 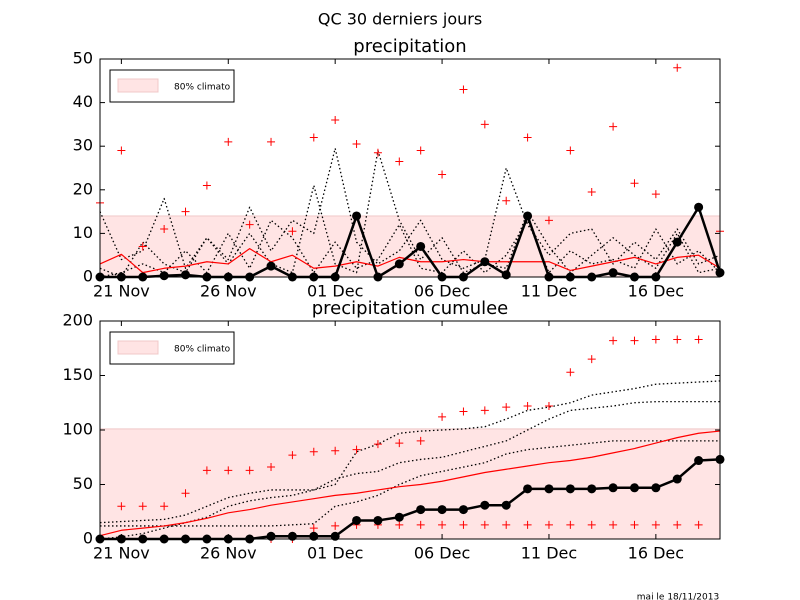 I want to click on member-line, so click(x=410, y=483).